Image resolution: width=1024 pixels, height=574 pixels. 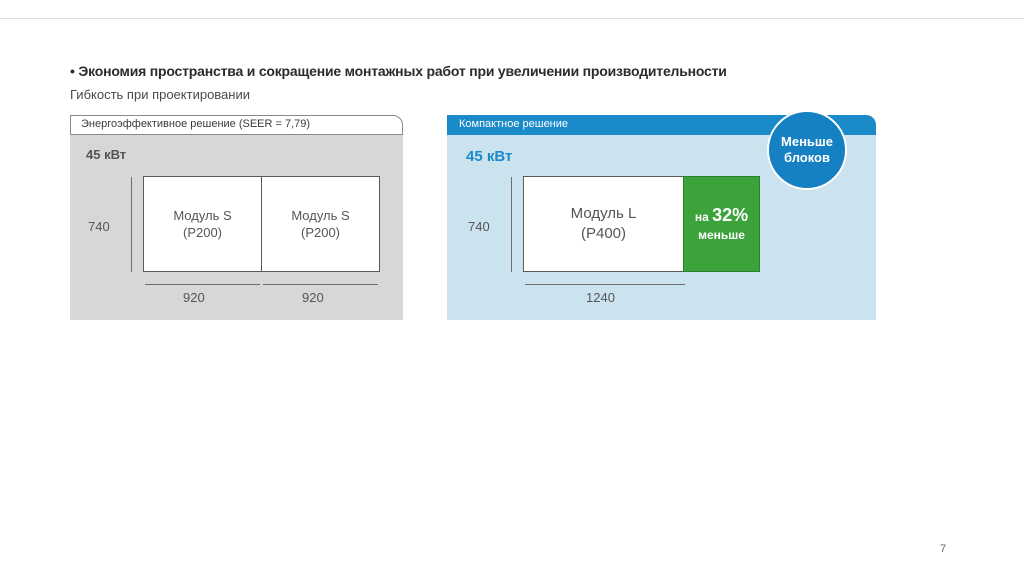 What do you see at coordinates (721, 235) in the screenshot?
I see `savings-suffix: меньше` at bounding box center [721, 235].